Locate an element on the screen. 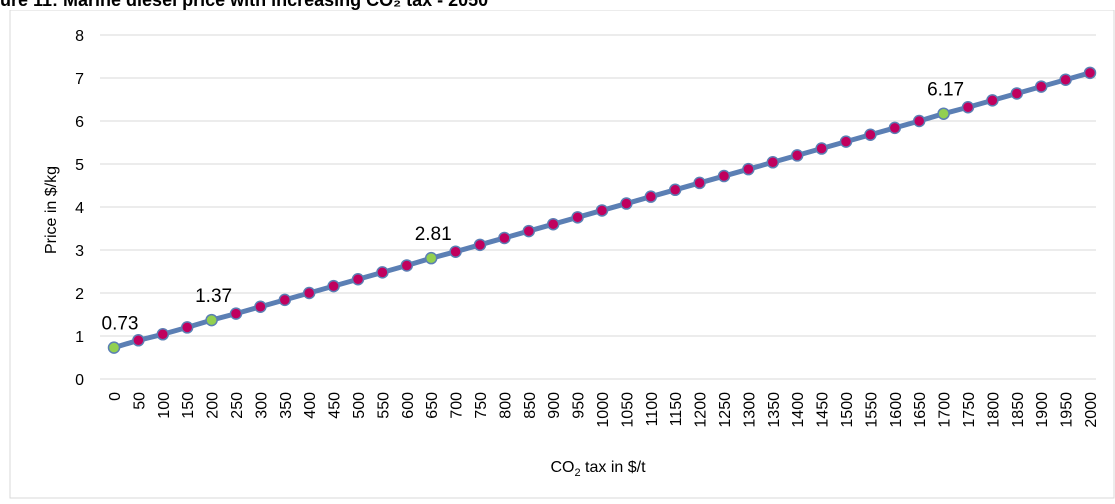  x-tick-label: 1000 is located at coordinates (603, 410).